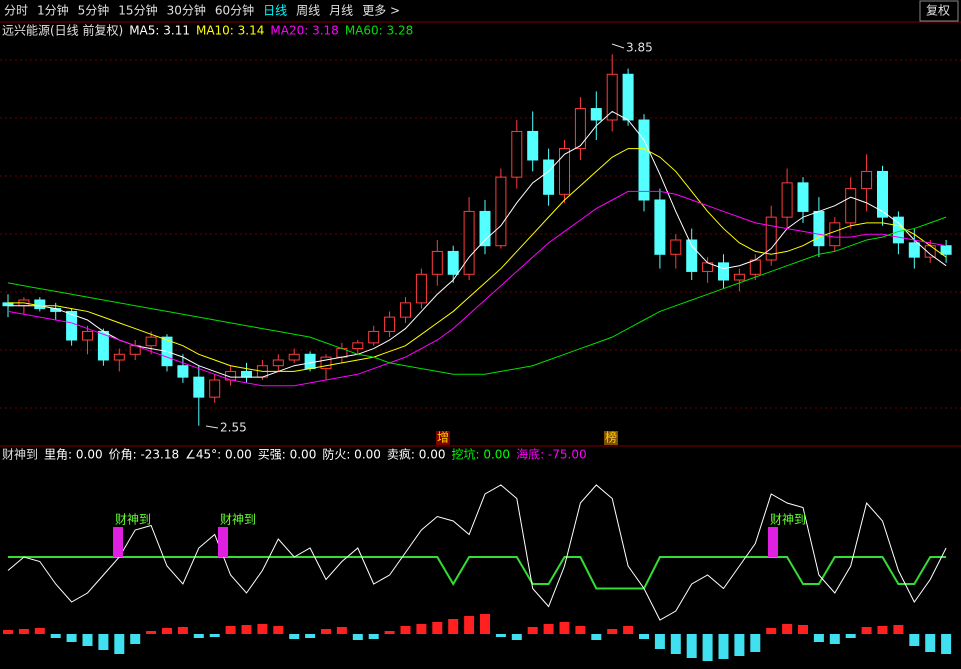 Image resolution: width=961 pixels, height=669 pixels. What do you see at coordinates (137, 10) in the screenshot?
I see `tab: 15分钟` at bounding box center [137, 10].